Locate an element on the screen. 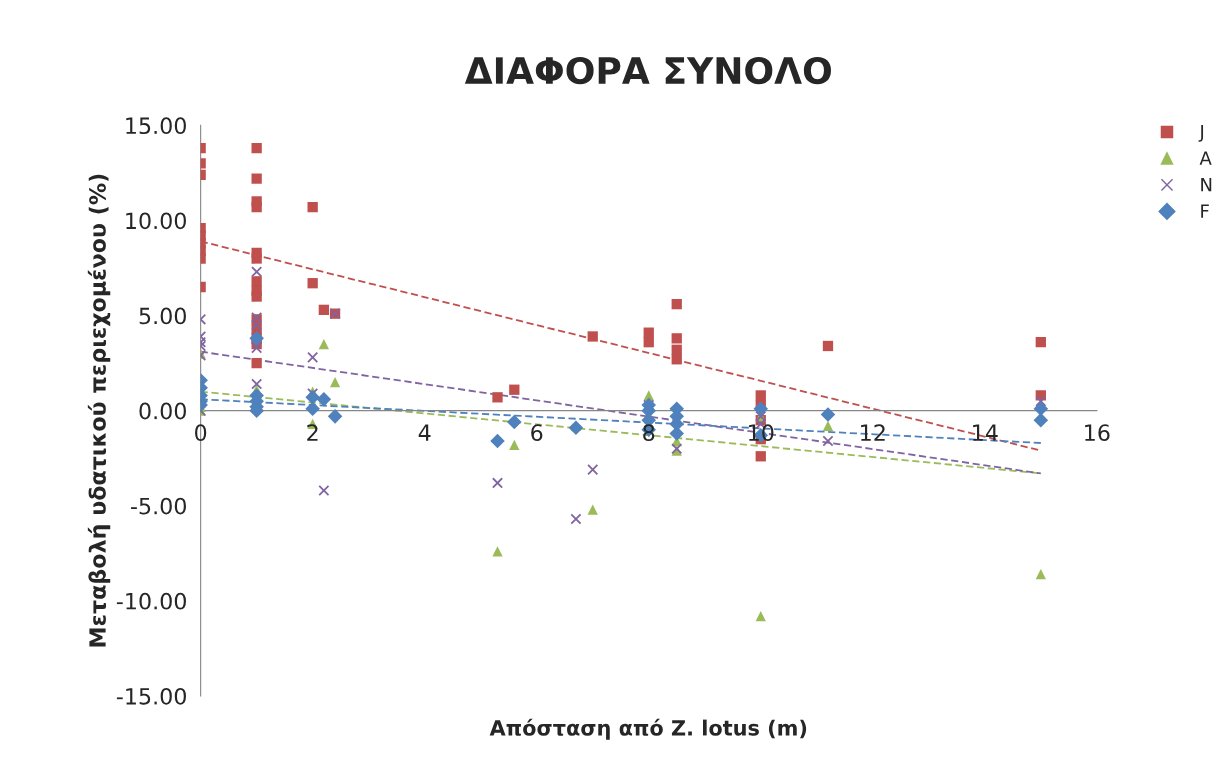 This screenshot has height=769, width=1216. y-tick-label: -5.00 is located at coordinates (158, 506).